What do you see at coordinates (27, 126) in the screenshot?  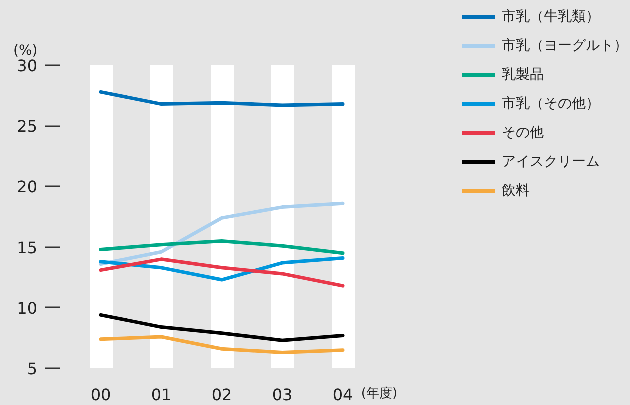 I see `y-tick-label: 25` at bounding box center [27, 126].